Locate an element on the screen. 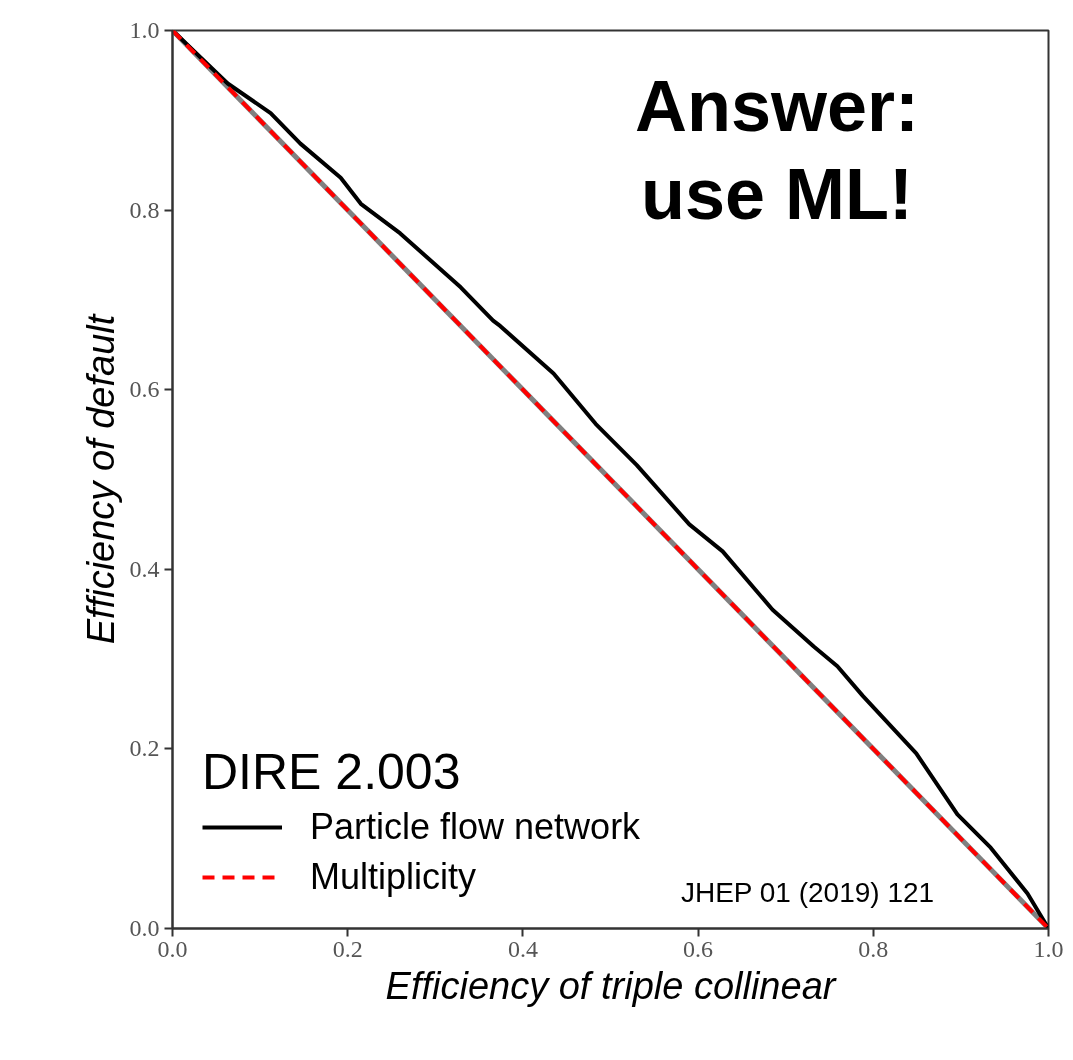 The width and height of the screenshot is (1073, 1060). x-tick-label: 0.6 is located at coordinates (698, 948).